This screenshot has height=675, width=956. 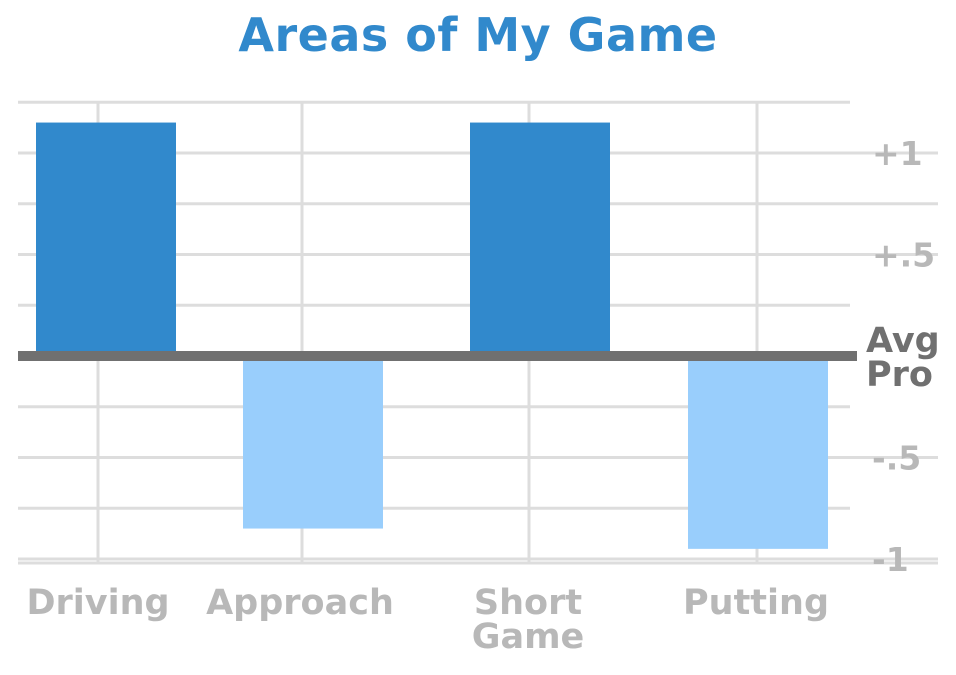 I want to click on bar-approach, so click(x=313, y=442).